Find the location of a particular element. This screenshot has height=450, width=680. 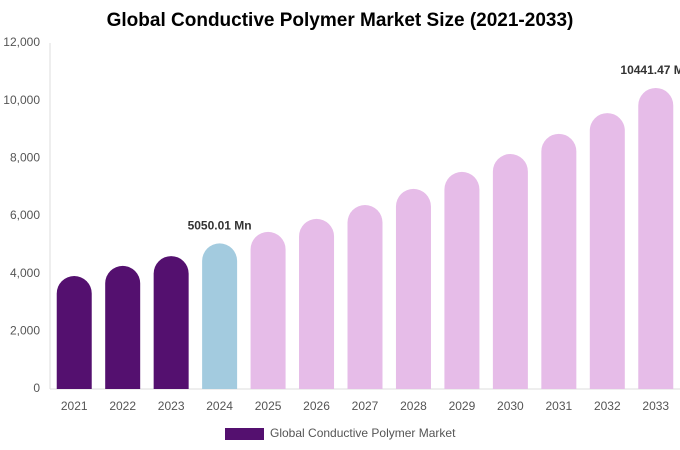

legend-label: Global Conductive Polymer Market is located at coordinates (363, 433).